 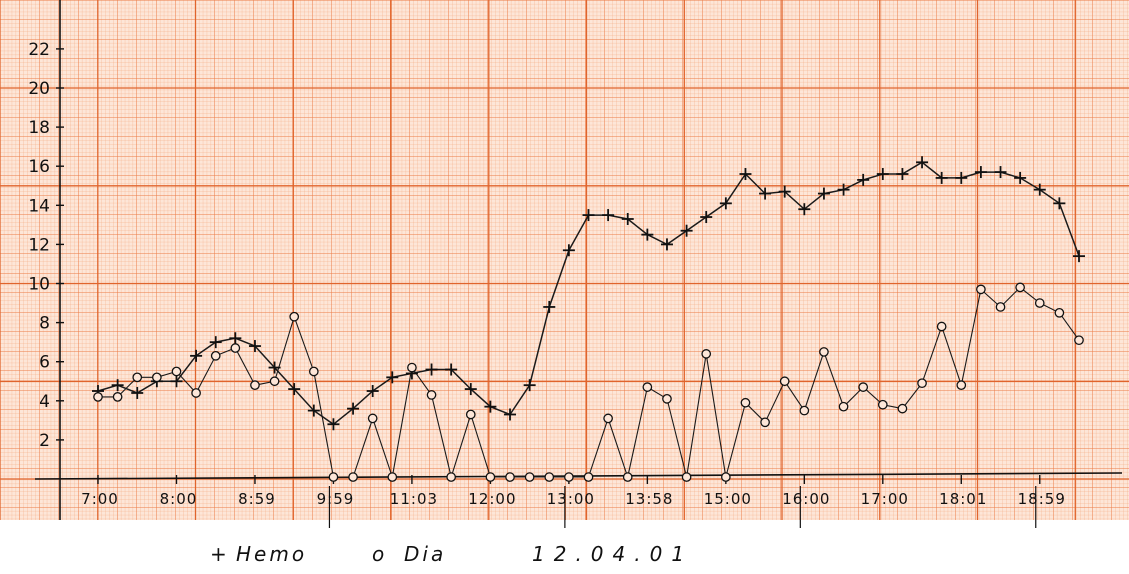 I want to click on x-tick-label: 16:00, so click(x=806, y=499).